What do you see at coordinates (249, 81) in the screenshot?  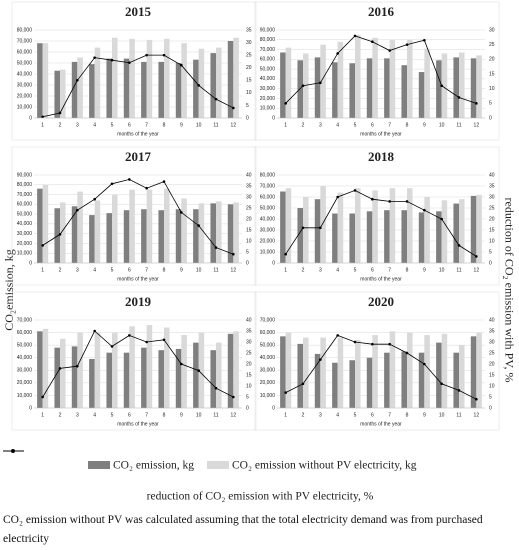 I see `y2-tick-label: 15` at bounding box center [249, 81].